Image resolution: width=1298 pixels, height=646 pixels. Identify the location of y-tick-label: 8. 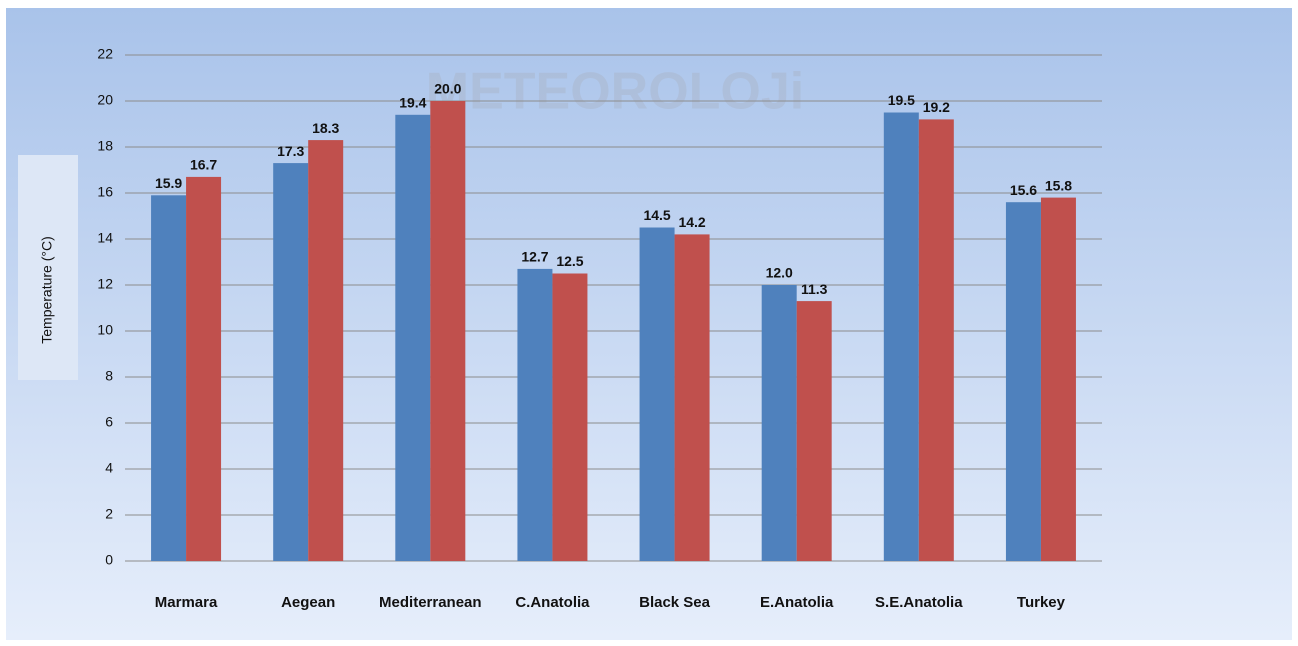
(109, 376).